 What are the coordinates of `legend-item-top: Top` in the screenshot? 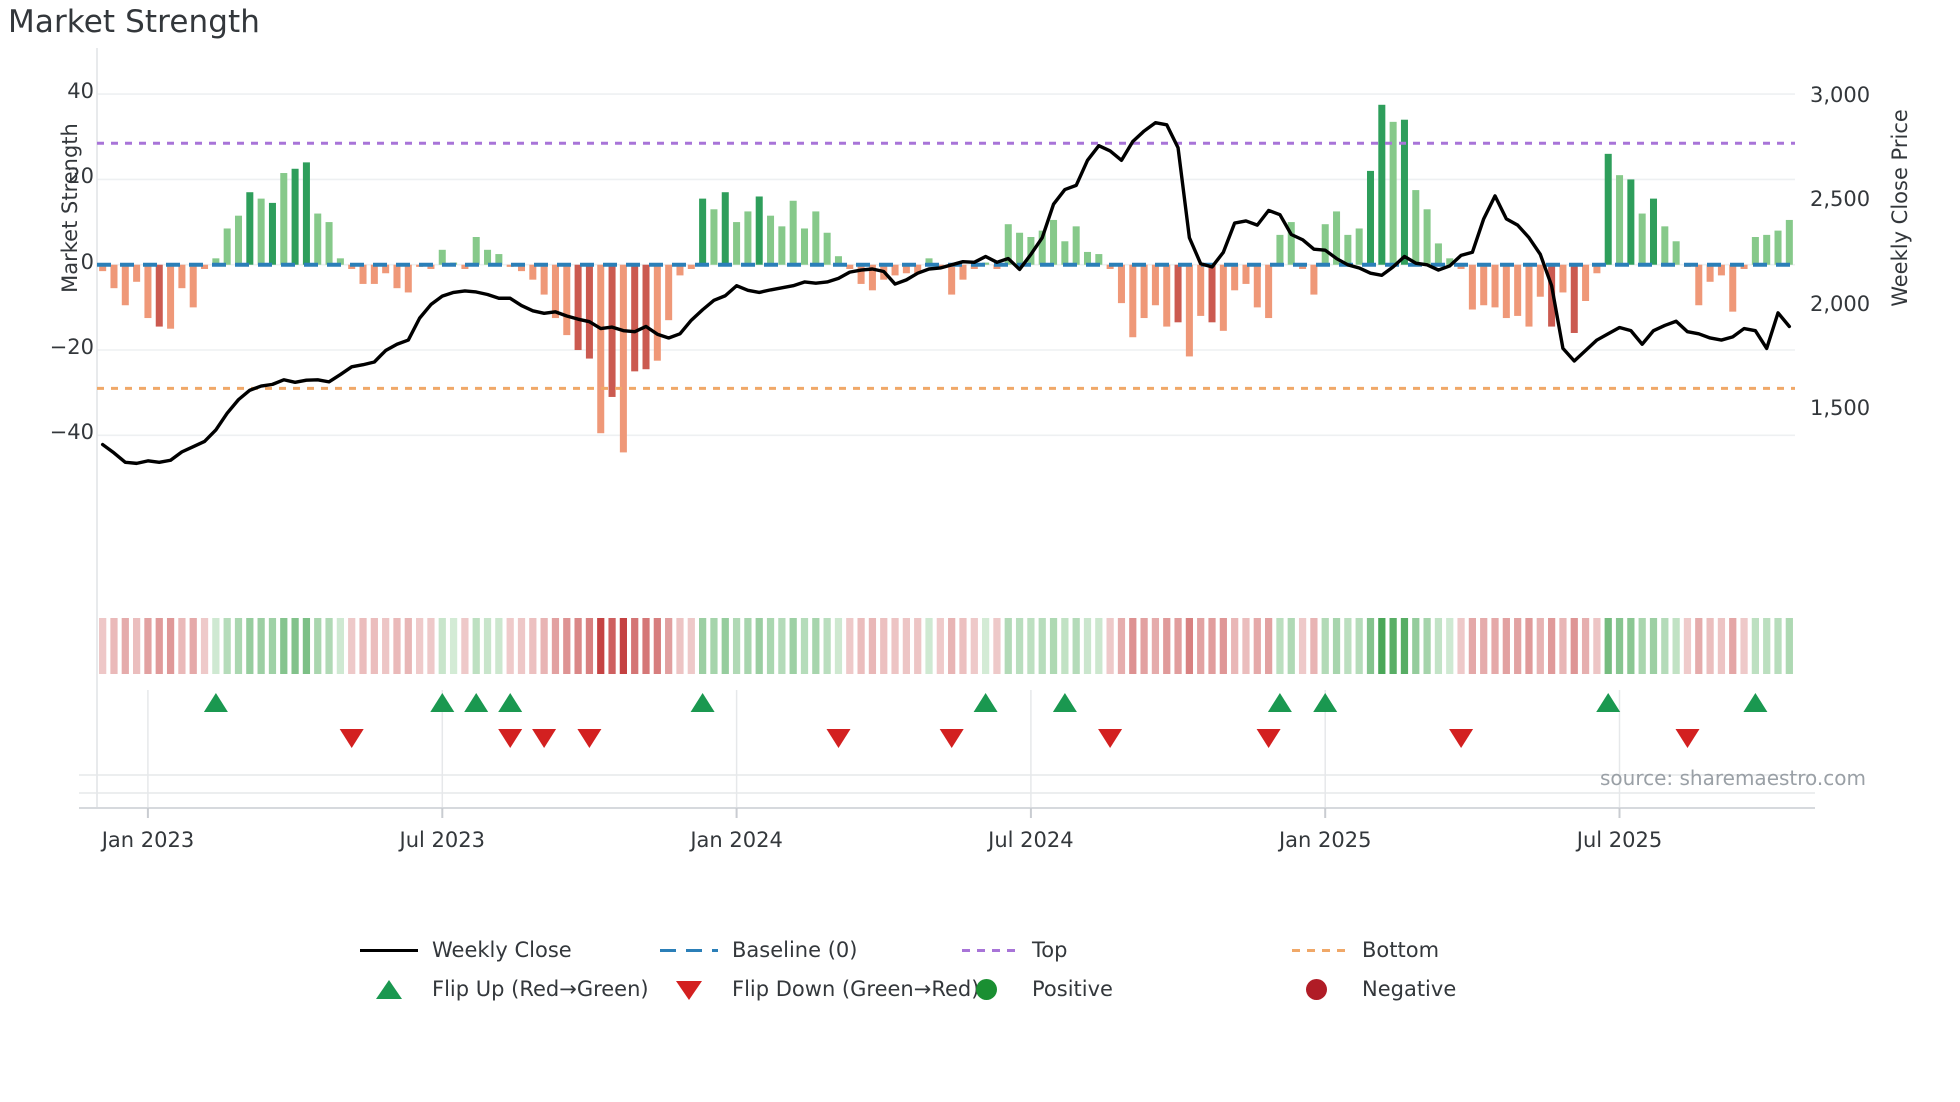 It's located at (1125, 950).